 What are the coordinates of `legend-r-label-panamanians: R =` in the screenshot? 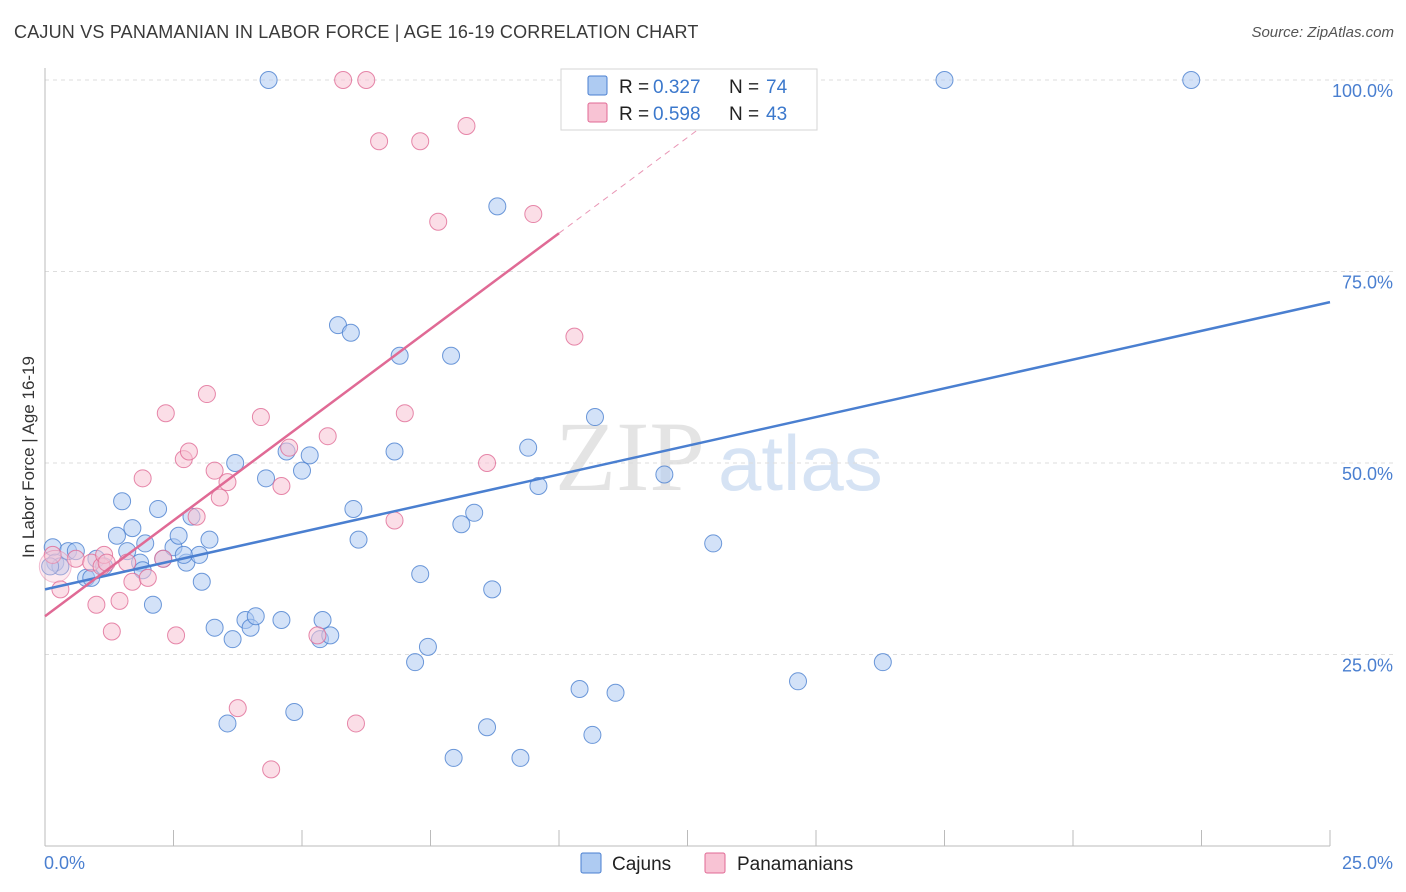 It's located at (634, 114).